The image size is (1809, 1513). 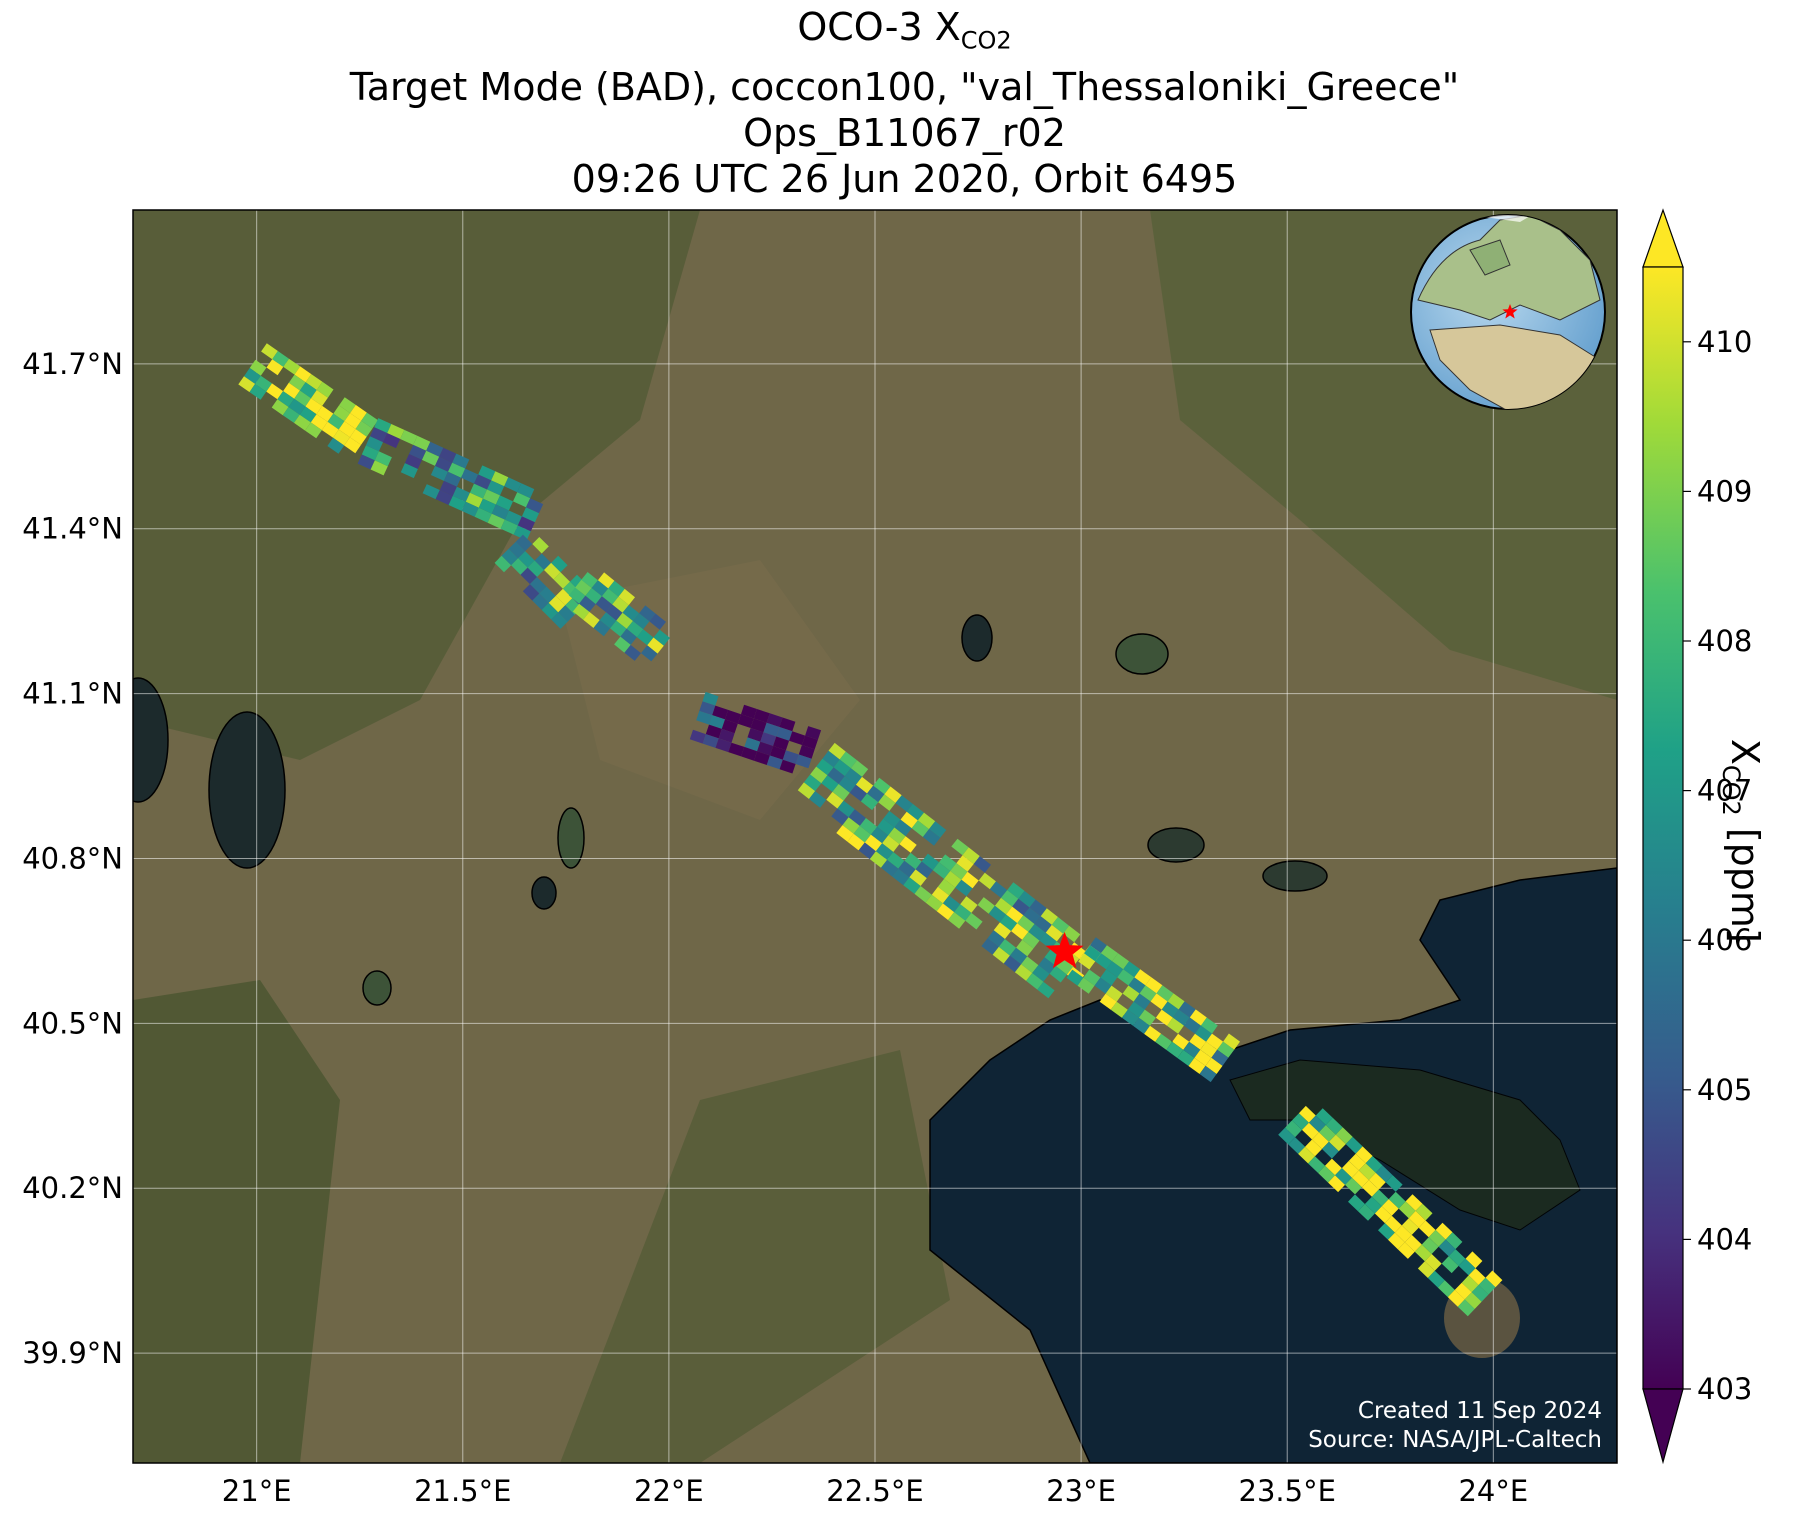 I want to click on colorbar-tick-label: 403, so click(x=1724, y=1389).